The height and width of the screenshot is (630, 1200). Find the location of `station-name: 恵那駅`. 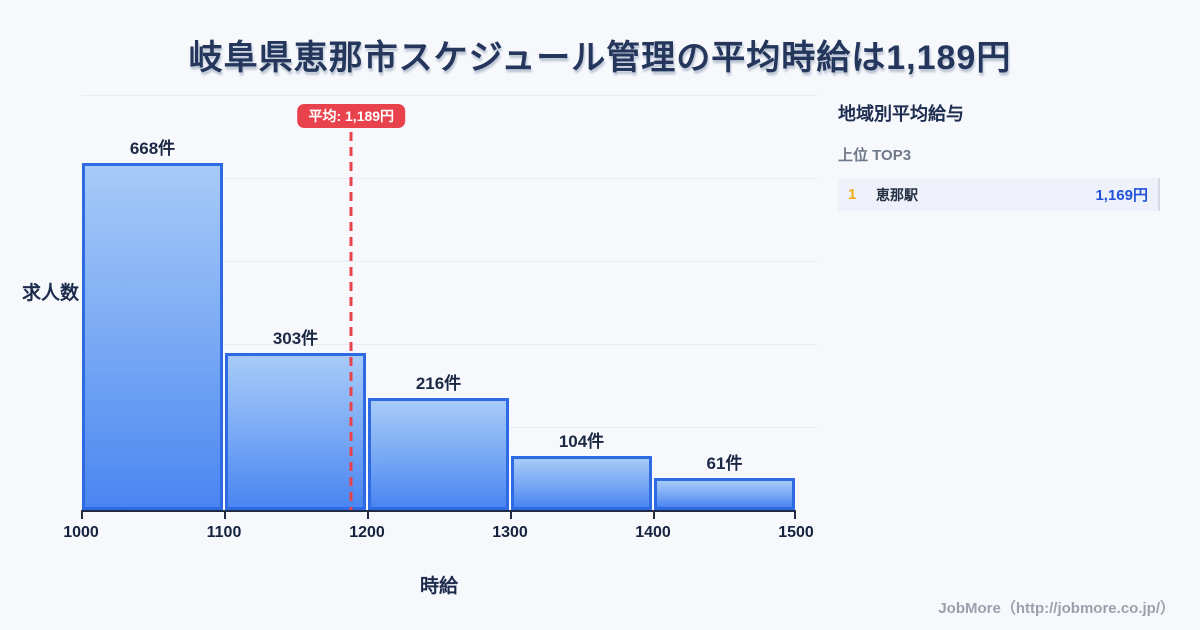

station-name: 恵那駅 is located at coordinates (897, 194).